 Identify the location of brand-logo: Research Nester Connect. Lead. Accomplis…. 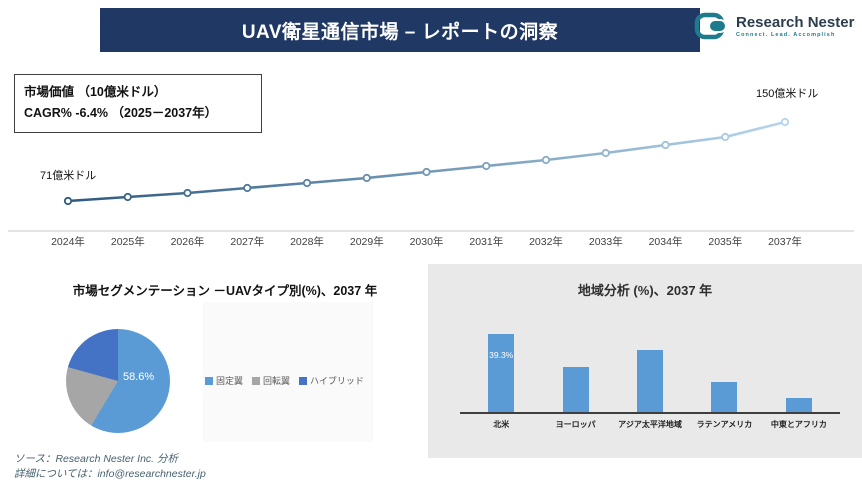
(774, 26).